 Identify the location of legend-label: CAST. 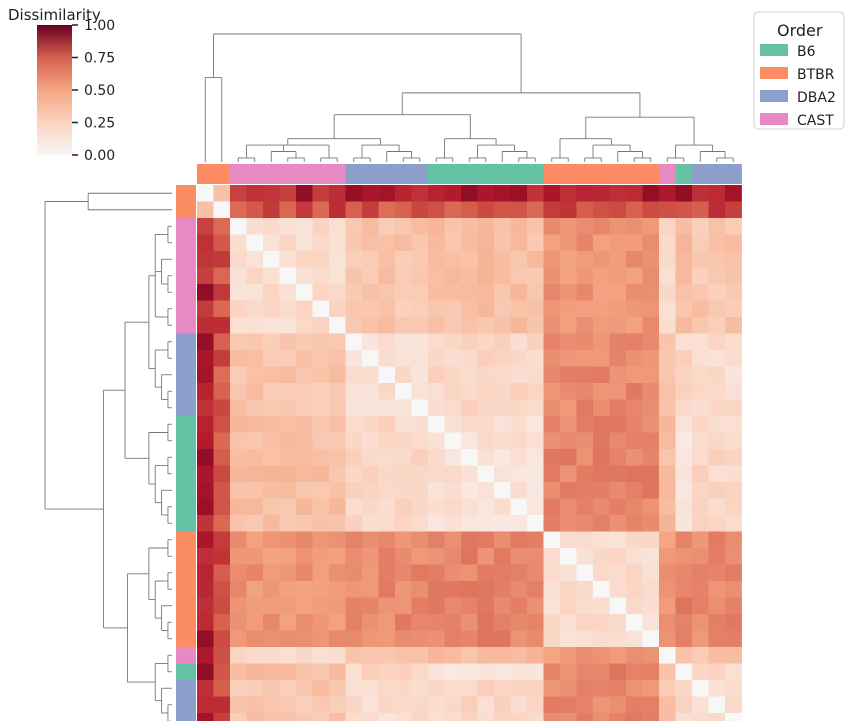
(815, 121).